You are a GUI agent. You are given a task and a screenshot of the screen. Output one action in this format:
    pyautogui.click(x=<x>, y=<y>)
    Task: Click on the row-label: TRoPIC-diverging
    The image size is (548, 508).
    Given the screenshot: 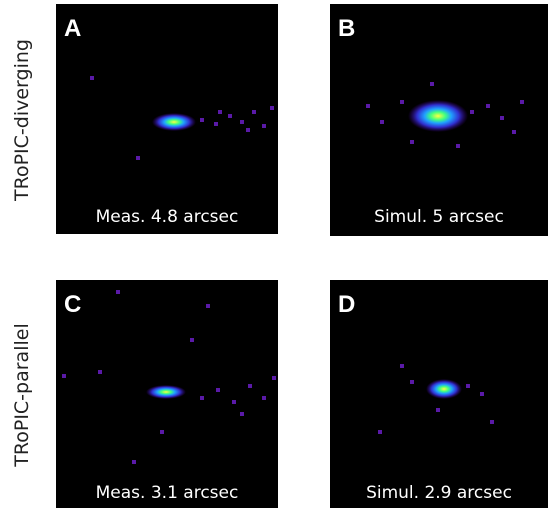 What is the action you would take?
    pyautogui.click(x=22, y=120)
    